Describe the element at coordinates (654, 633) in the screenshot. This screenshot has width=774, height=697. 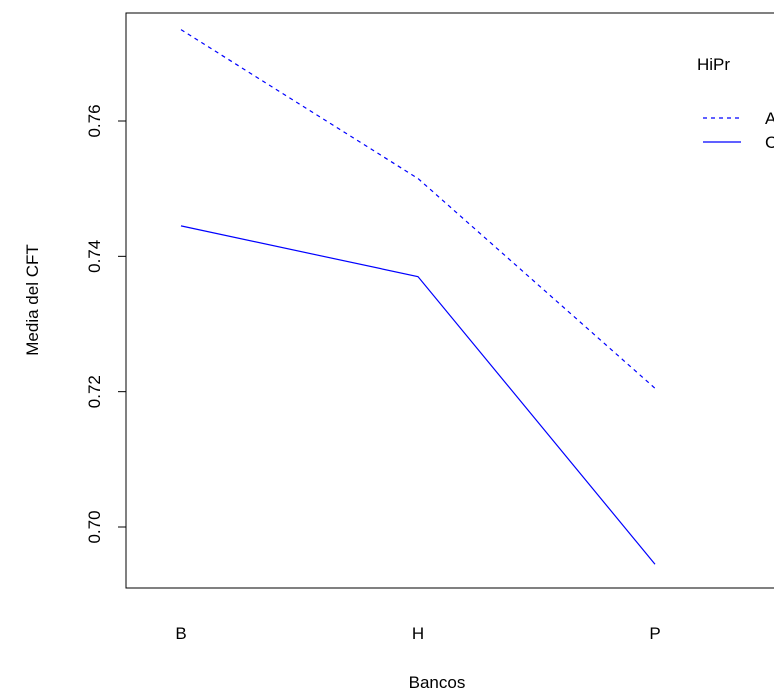
I see `x-tick-label: P` at that location.